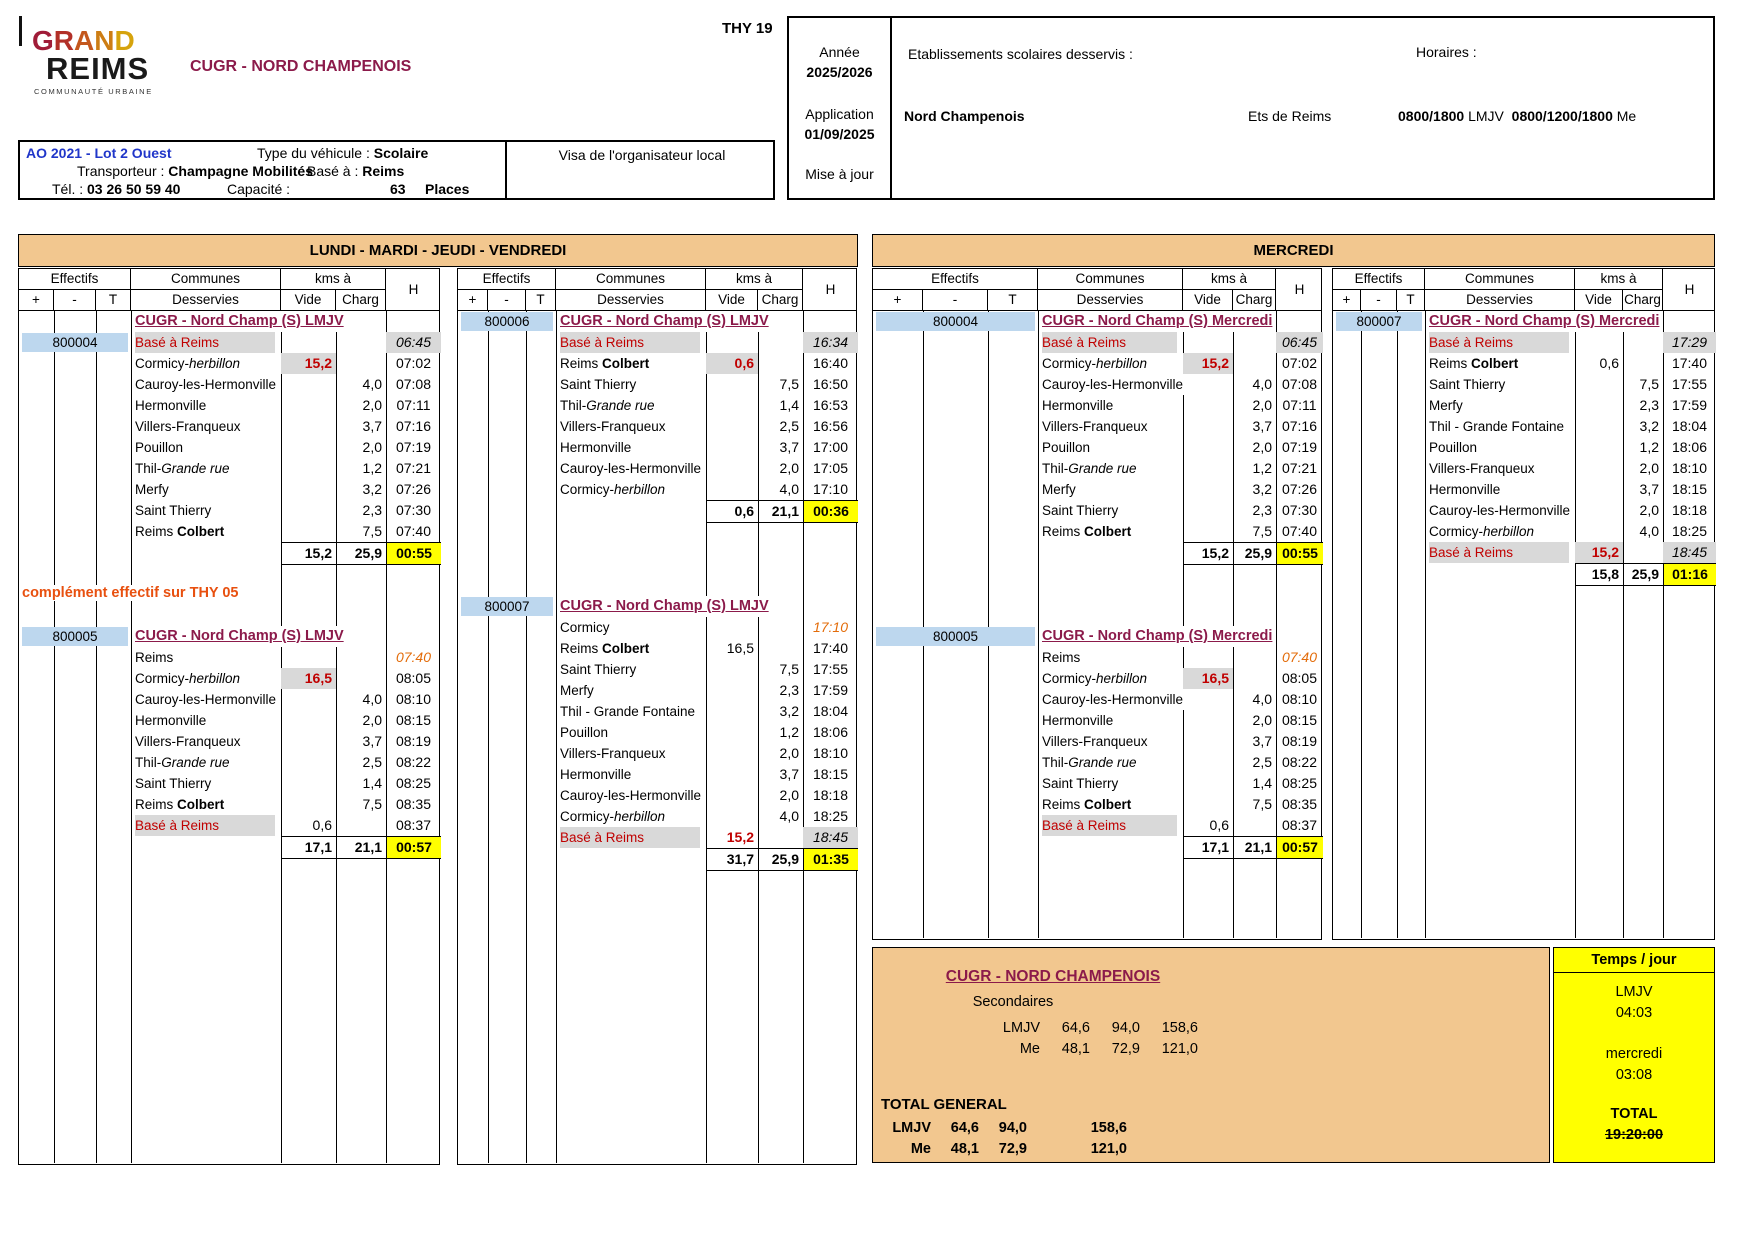 This screenshot has width=1754, height=1240. What do you see at coordinates (206, 762) in the screenshot?
I see `commune-cell: Thil-Grande rue` at bounding box center [206, 762].